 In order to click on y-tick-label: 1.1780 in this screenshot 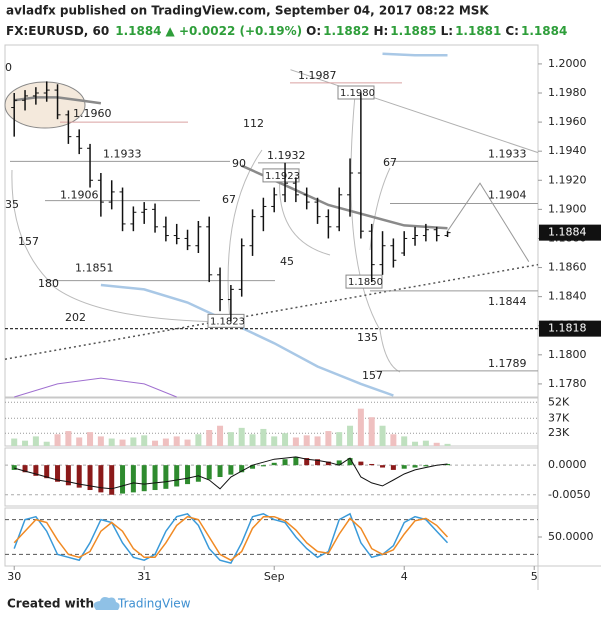, I will do `click(567, 383)`.